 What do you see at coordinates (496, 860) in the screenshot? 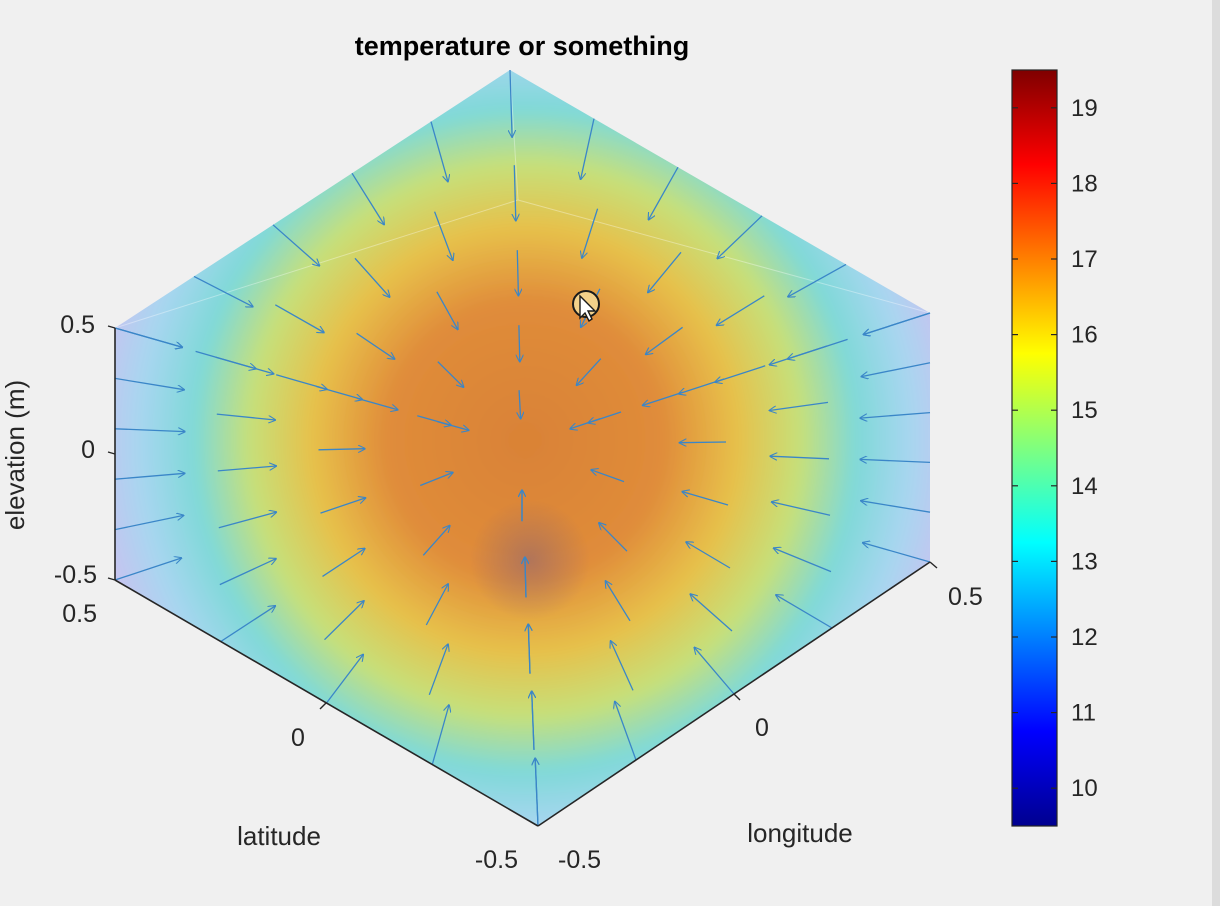
I see `x-tick-label: -0.5` at bounding box center [496, 860].